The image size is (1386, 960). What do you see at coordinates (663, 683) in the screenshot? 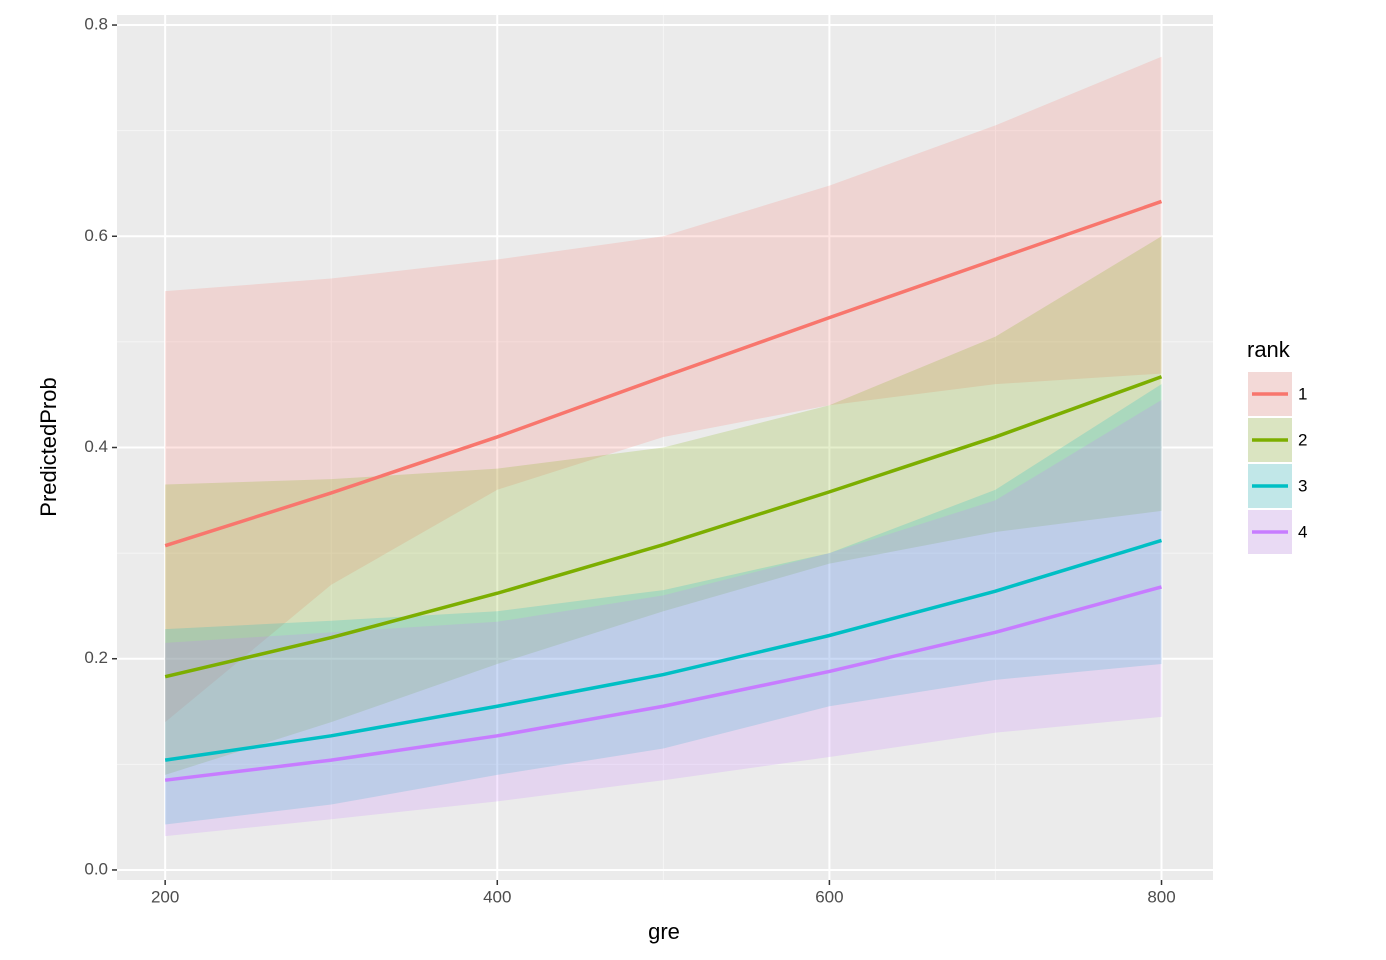
I see `line` at bounding box center [663, 683].